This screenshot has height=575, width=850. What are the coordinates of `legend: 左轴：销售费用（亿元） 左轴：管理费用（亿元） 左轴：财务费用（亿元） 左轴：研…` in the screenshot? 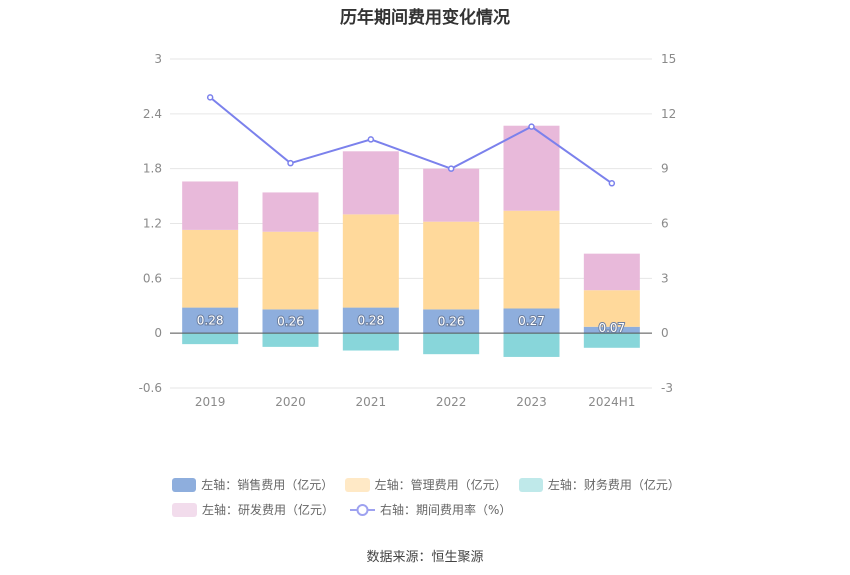 It's located at (432, 497).